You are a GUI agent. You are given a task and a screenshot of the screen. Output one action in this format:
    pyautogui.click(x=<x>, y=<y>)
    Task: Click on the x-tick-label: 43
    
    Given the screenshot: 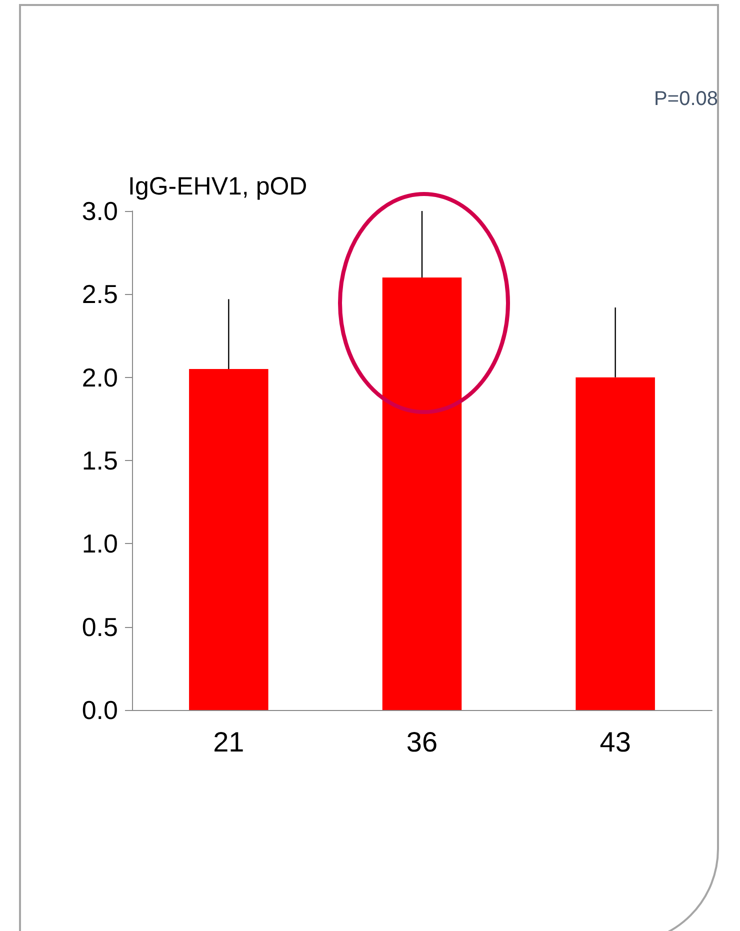 What is the action you would take?
    pyautogui.click(x=615, y=742)
    